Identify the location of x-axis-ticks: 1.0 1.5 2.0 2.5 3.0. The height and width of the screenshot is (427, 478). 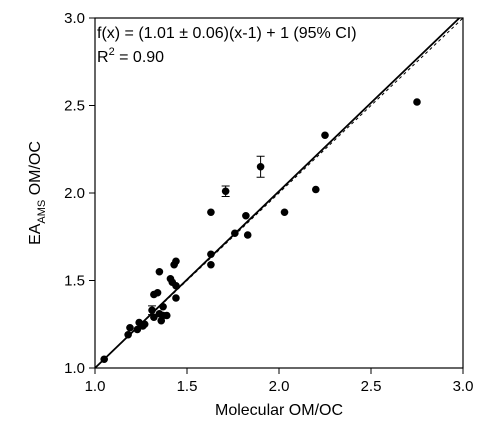
(279, 381).